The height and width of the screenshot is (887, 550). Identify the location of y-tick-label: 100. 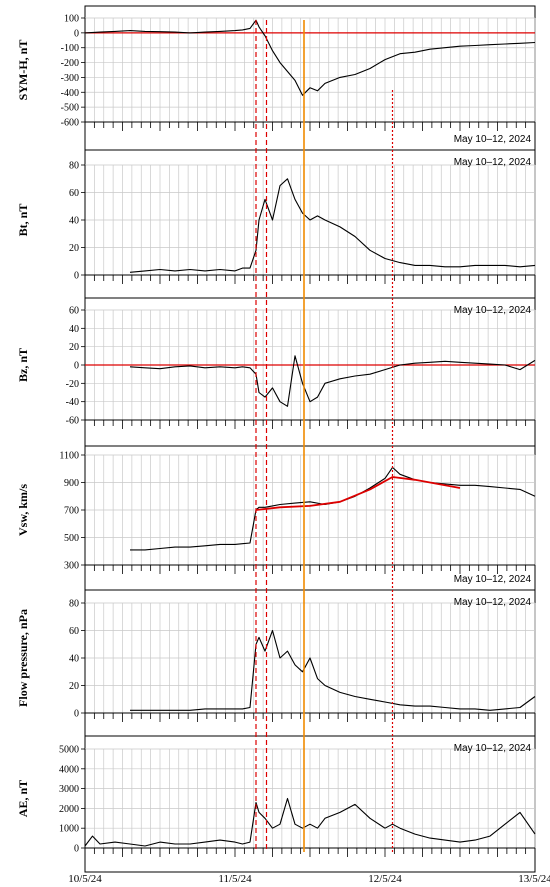
(71, 19).